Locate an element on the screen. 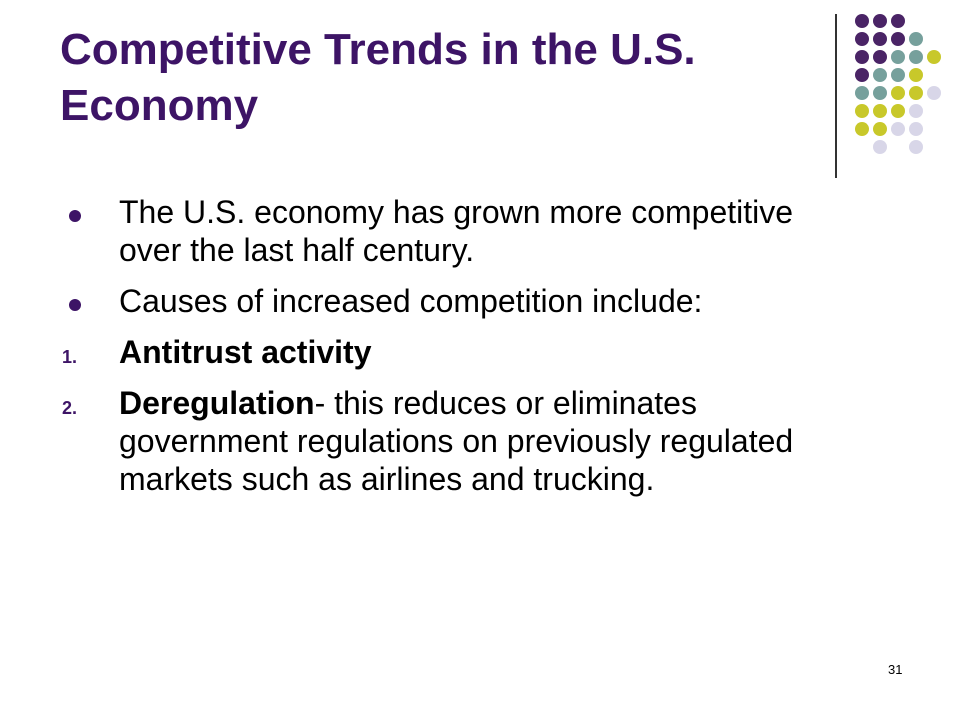  list-number: 2. is located at coordinates (70, 408).